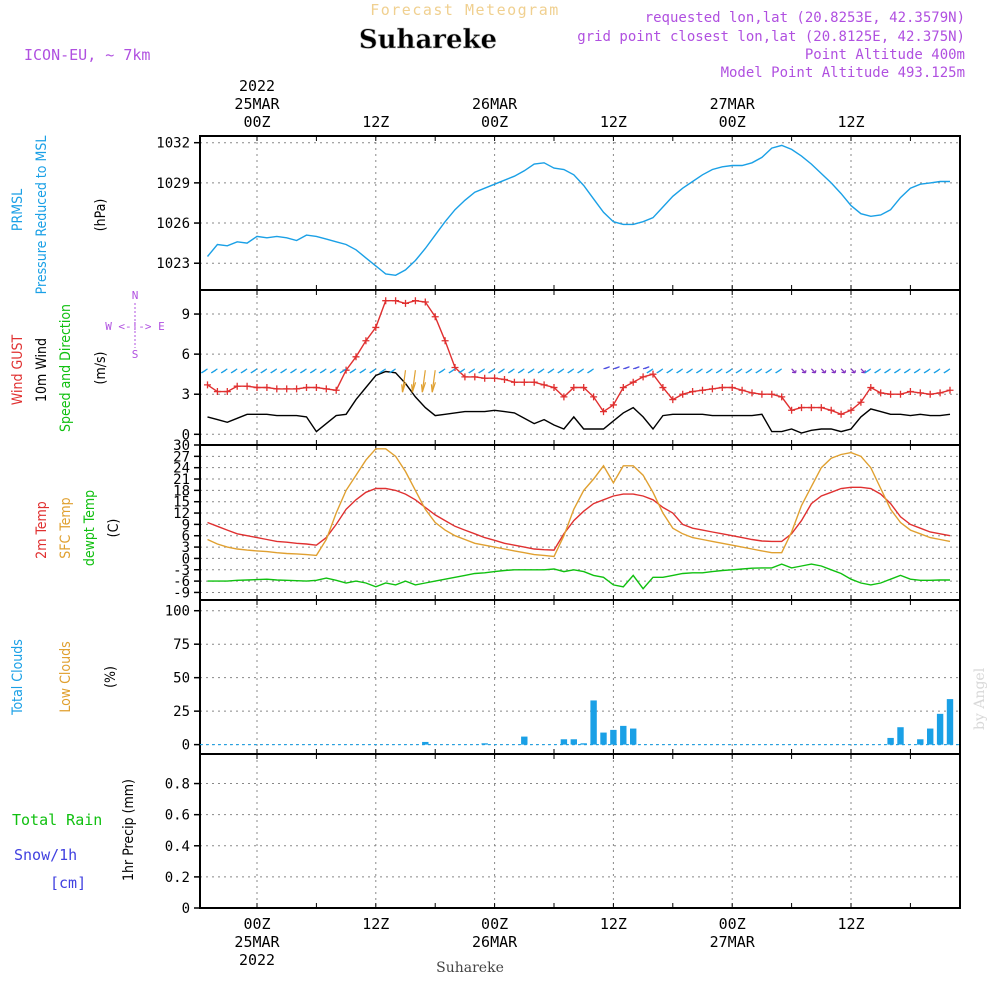 This screenshot has width=1000, height=1000. What do you see at coordinates (613, 924) in the screenshot?
I see `bottom-time-label: 12Z` at bounding box center [613, 924].